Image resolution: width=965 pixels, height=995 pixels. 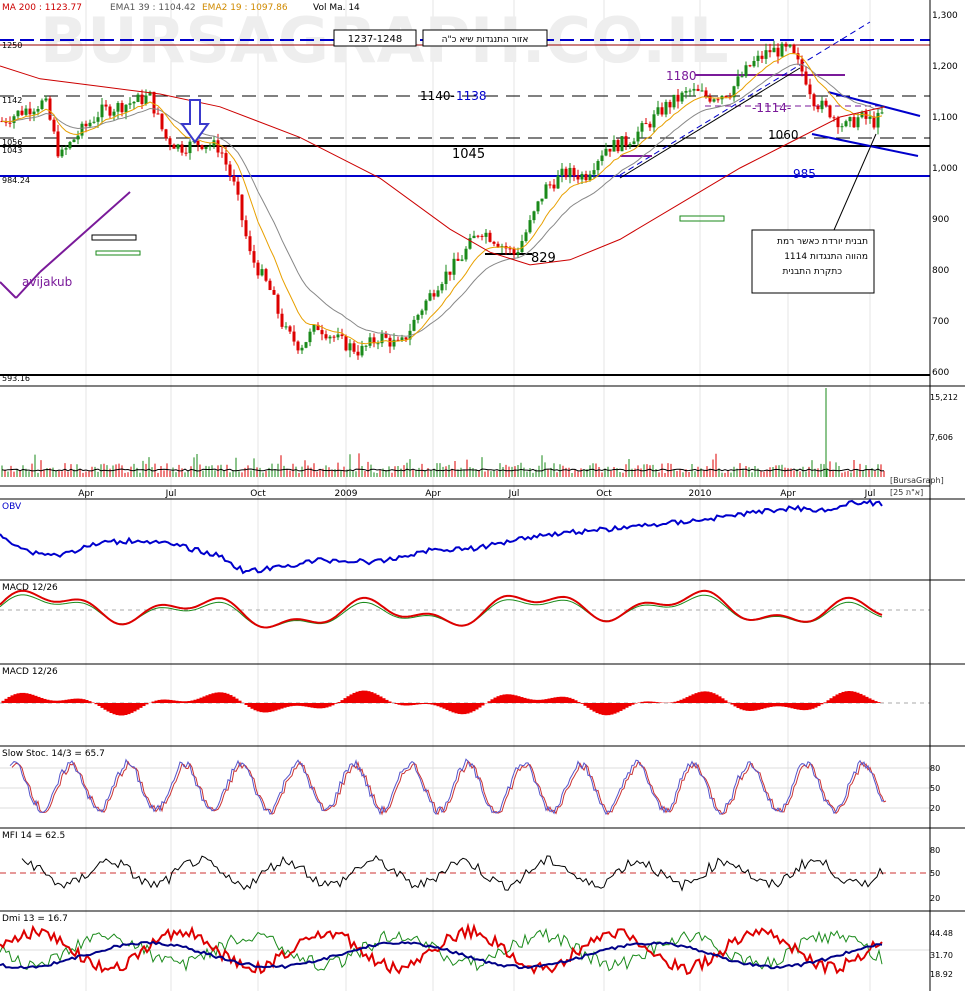 I want to click on legend-ema19: EMA2 19 : 1097.86, so click(x=245, y=8).